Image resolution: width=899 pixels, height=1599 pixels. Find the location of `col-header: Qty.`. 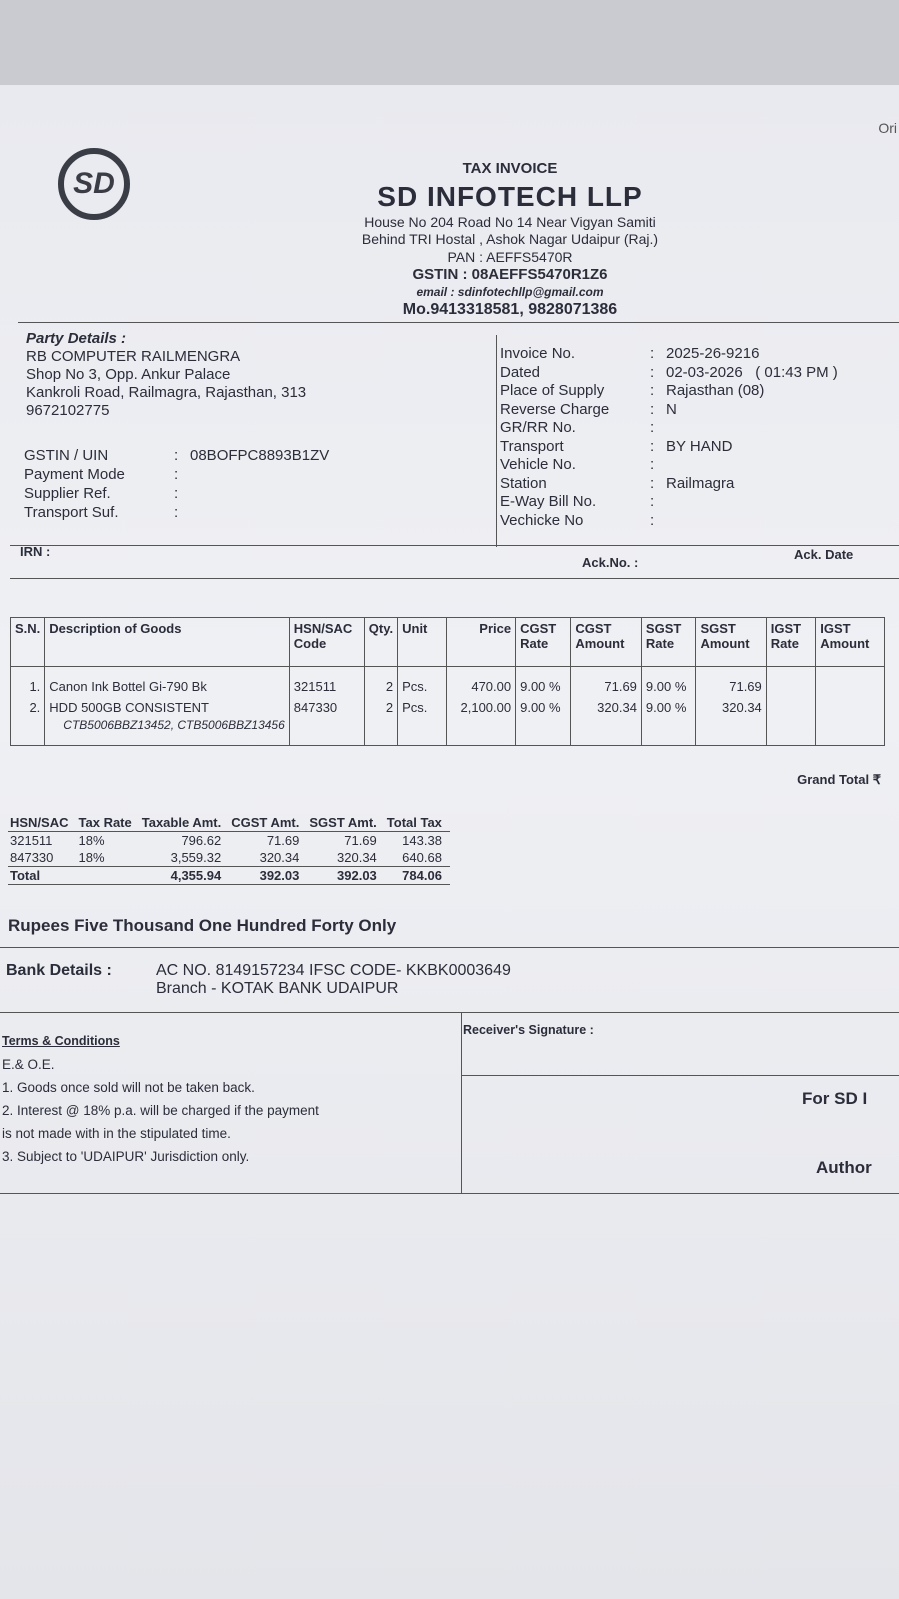

col-header: Qty. is located at coordinates (381, 642).